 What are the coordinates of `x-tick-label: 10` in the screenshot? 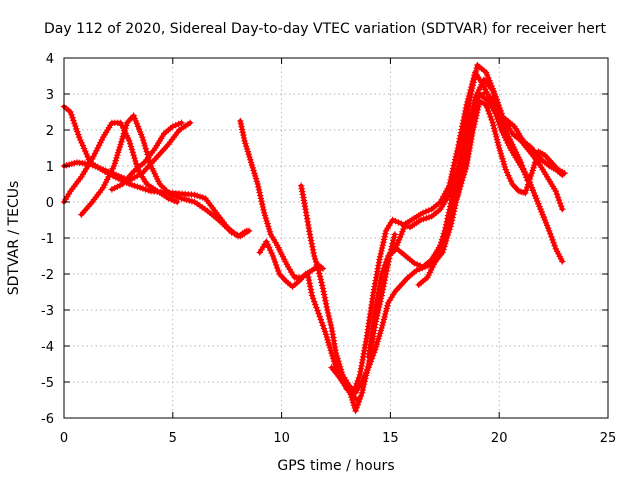 It's located at (281, 438).